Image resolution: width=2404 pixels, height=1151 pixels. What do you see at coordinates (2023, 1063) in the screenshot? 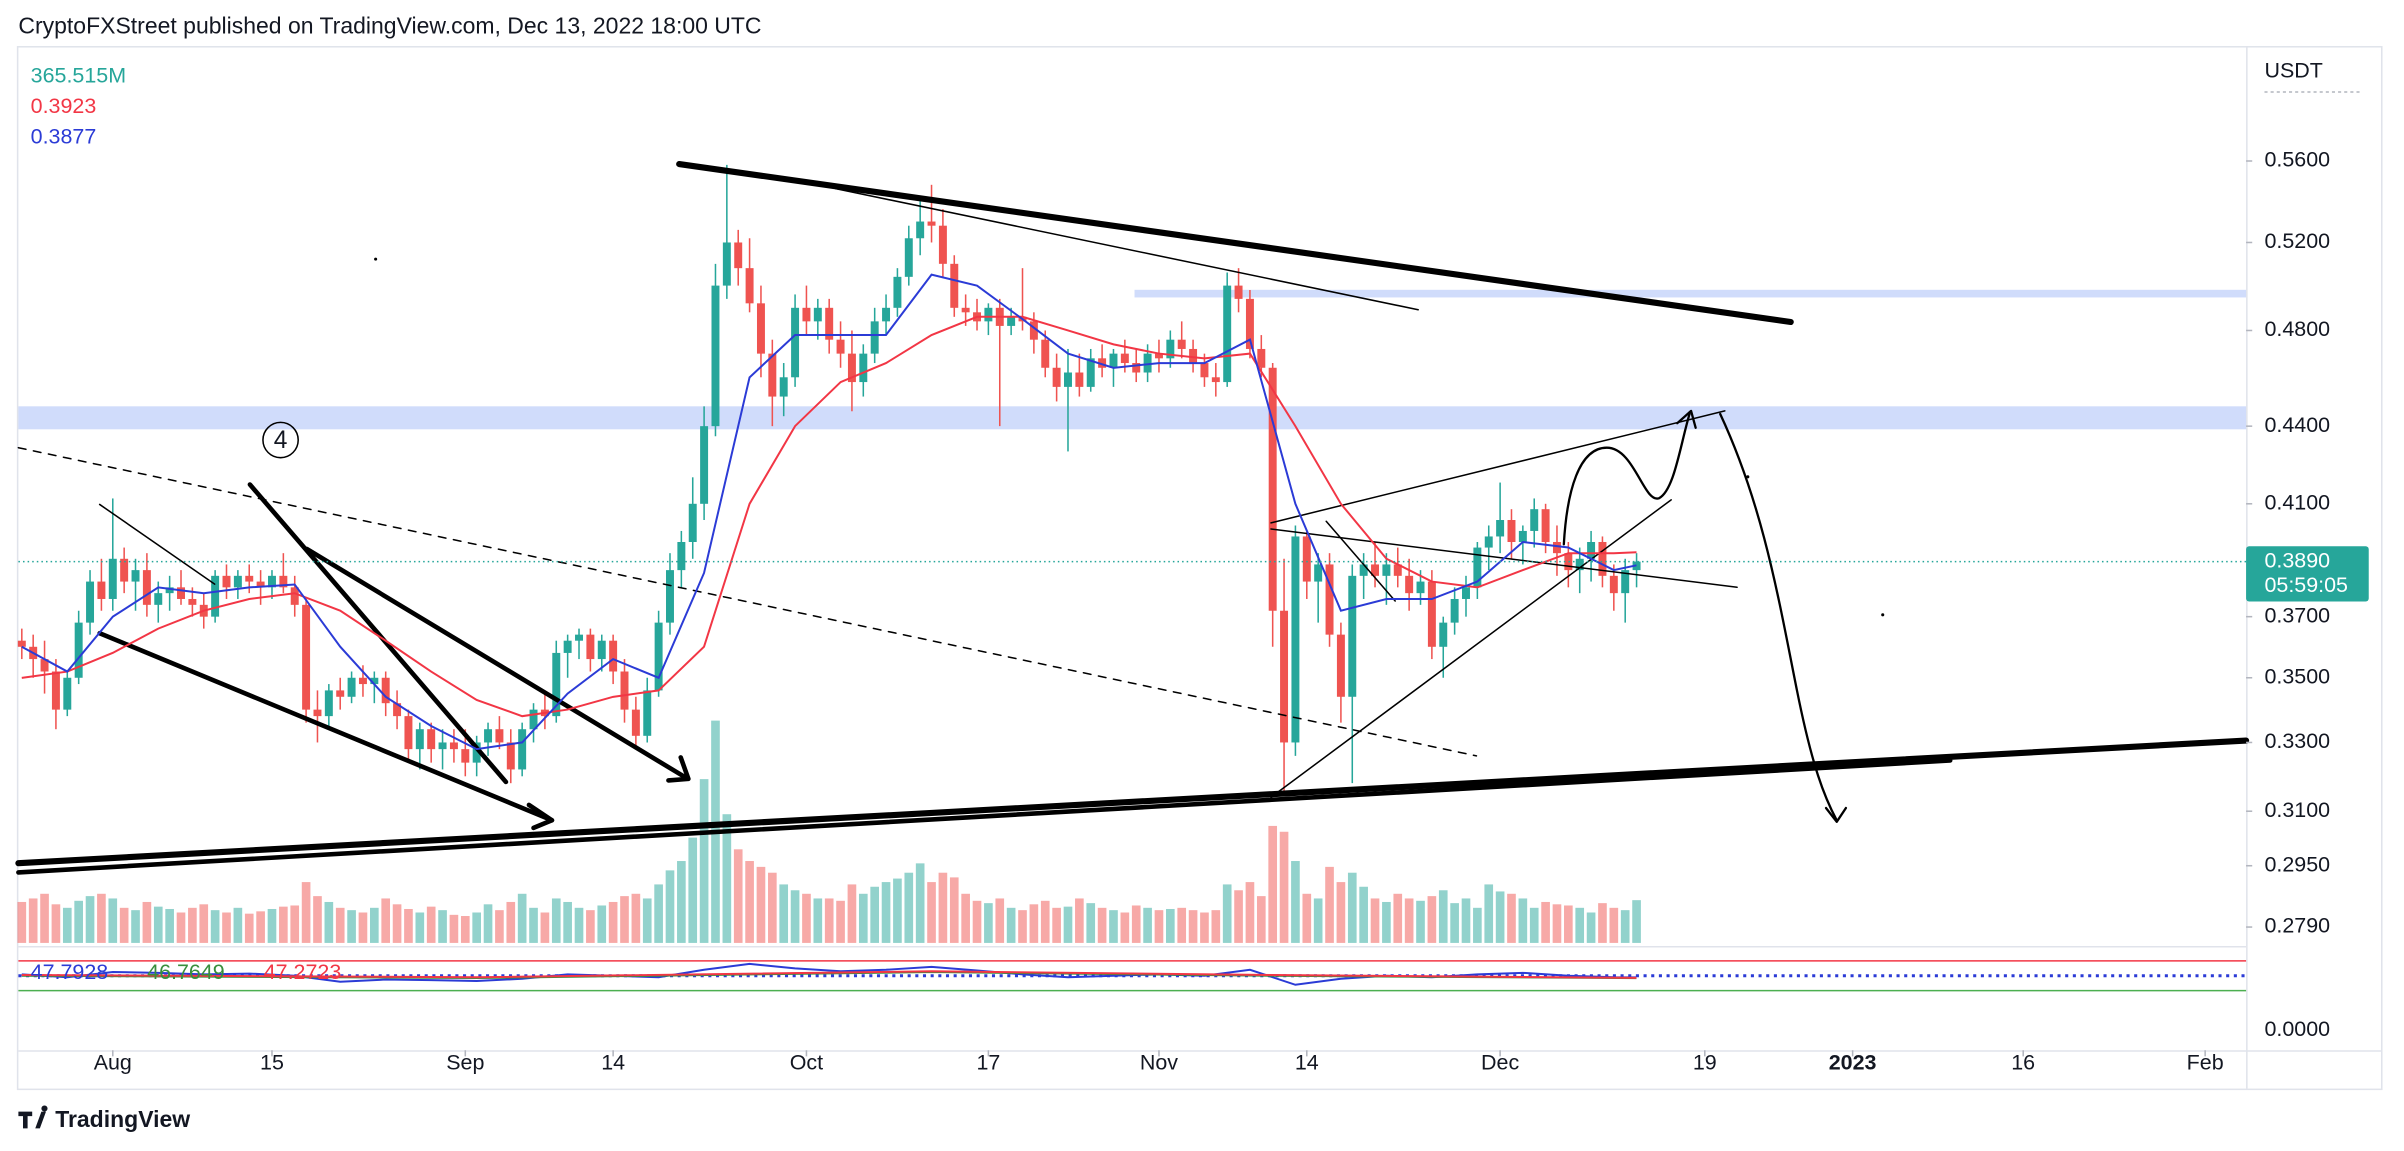
I see `x-tick-label: 16` at bounding box center [2023, 1063].